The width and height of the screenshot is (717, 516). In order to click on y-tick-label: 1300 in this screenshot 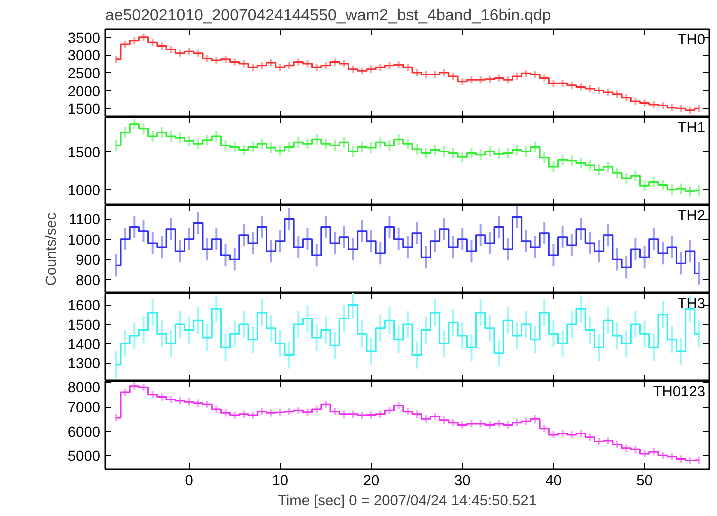, I will do `click(84, 364)`.